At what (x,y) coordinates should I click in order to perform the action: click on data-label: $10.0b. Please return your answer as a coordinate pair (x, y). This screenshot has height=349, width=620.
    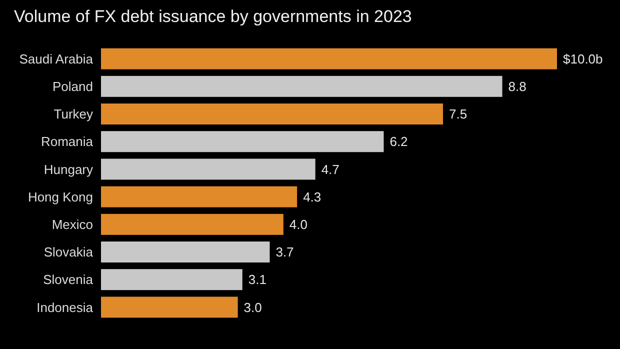
    Looking at the image, I should click on (583, 58).